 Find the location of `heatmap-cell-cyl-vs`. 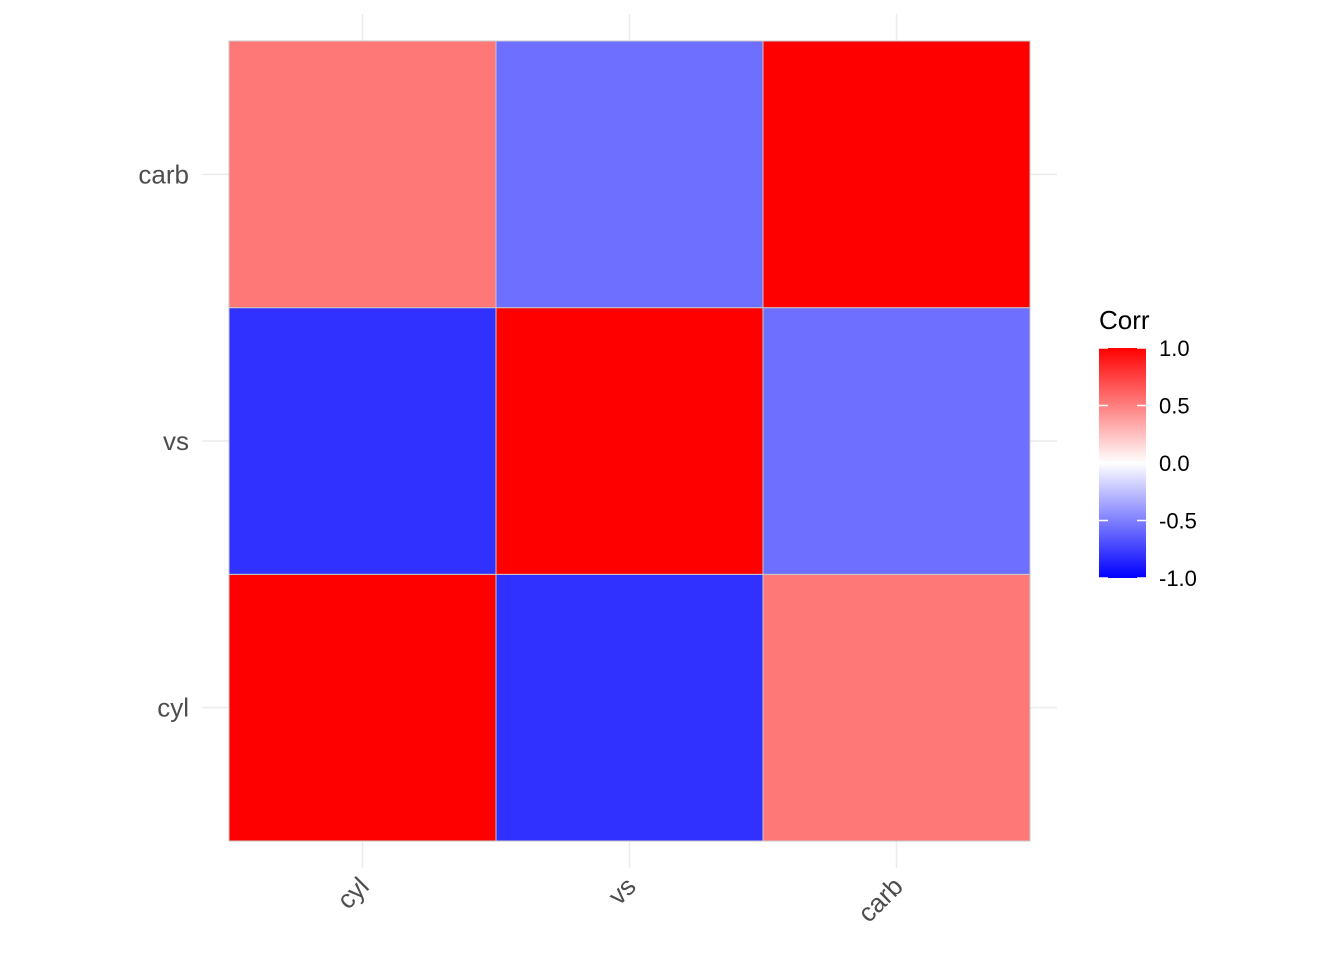

heatmap-cell-cyl-vs is located at coordinates (362, 441).